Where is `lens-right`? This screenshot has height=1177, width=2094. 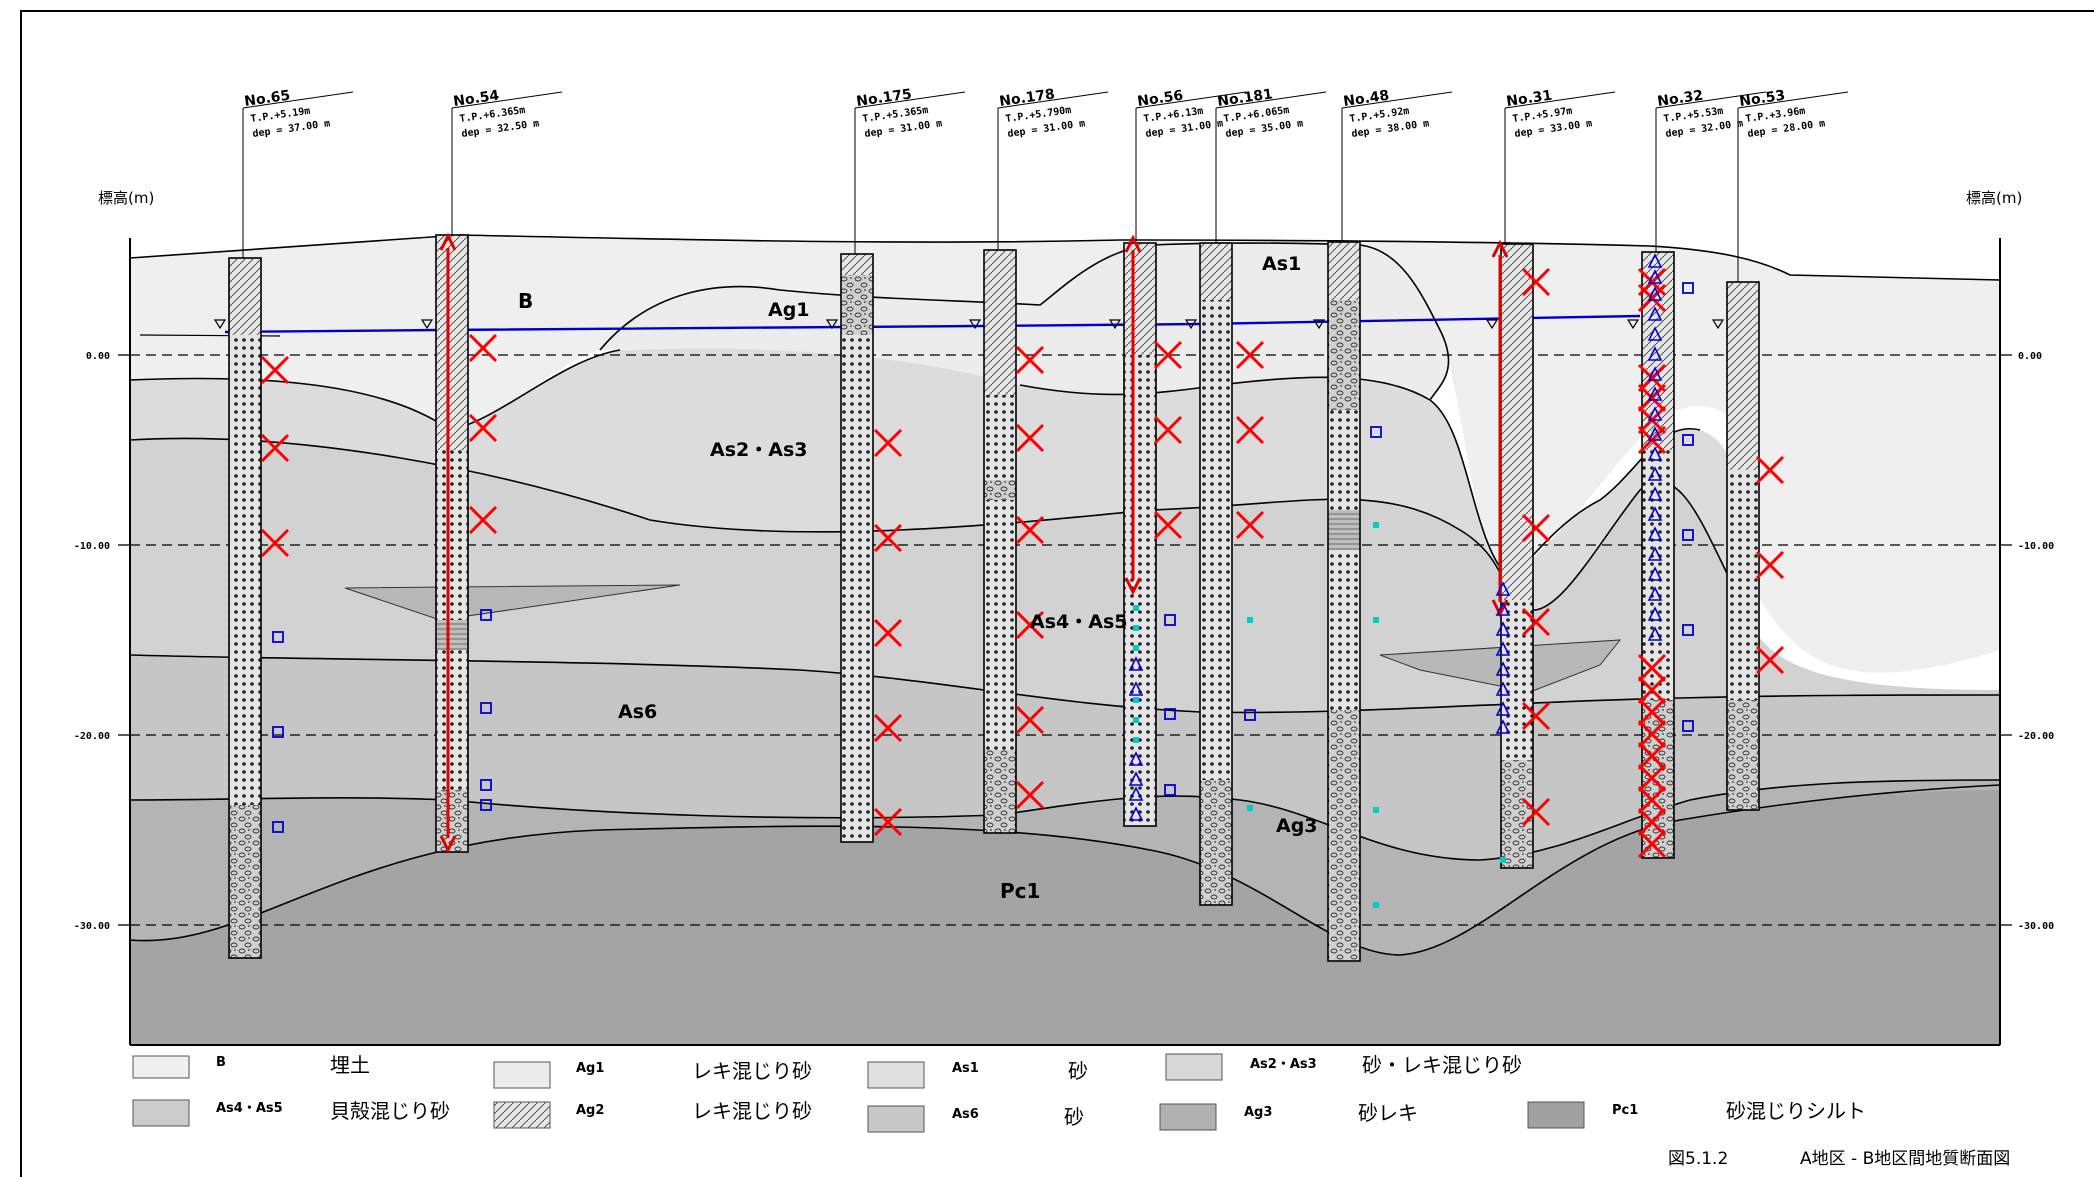
lens-right is located at coordinates (1500, 666).